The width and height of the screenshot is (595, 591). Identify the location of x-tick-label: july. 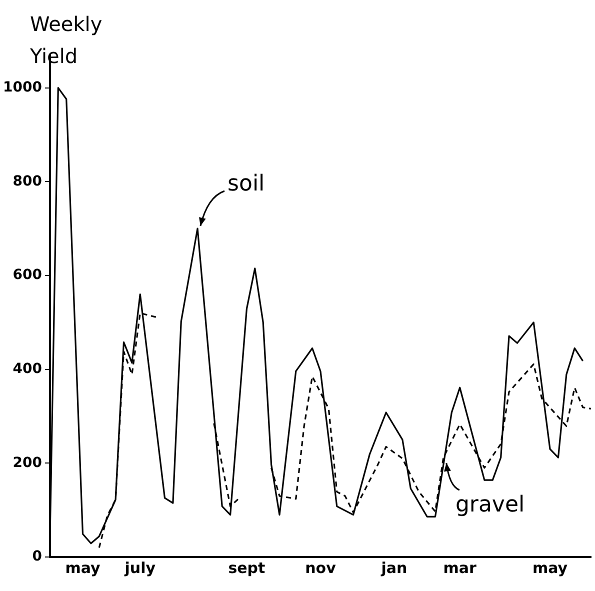
(140, 567).